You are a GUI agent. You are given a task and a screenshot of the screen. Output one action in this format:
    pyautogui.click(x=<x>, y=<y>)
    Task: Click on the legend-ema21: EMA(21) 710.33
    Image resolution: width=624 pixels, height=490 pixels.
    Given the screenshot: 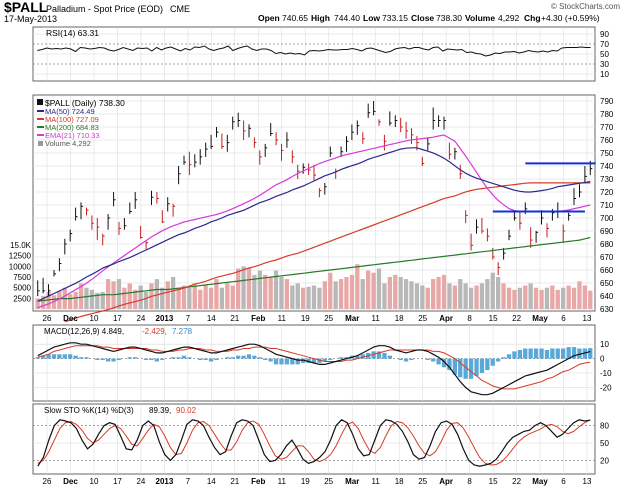 What is the action you would take?
    pyautogui.click(x=72, y=135)
    